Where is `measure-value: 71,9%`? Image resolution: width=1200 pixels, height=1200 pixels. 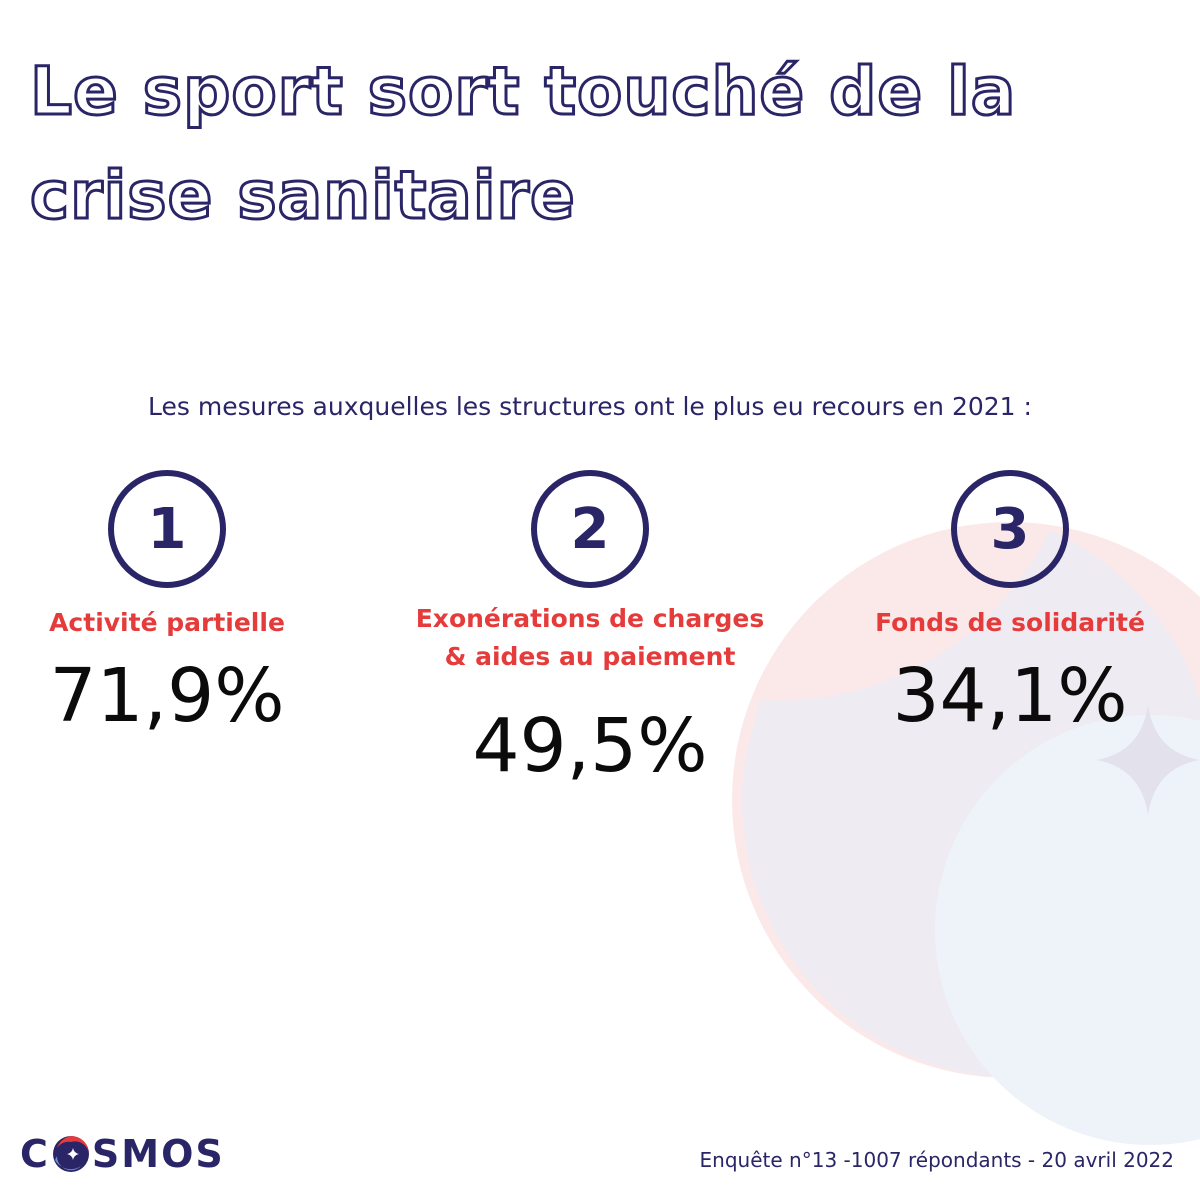 measure-value: 71,9% is located at coordinates (167, 696).